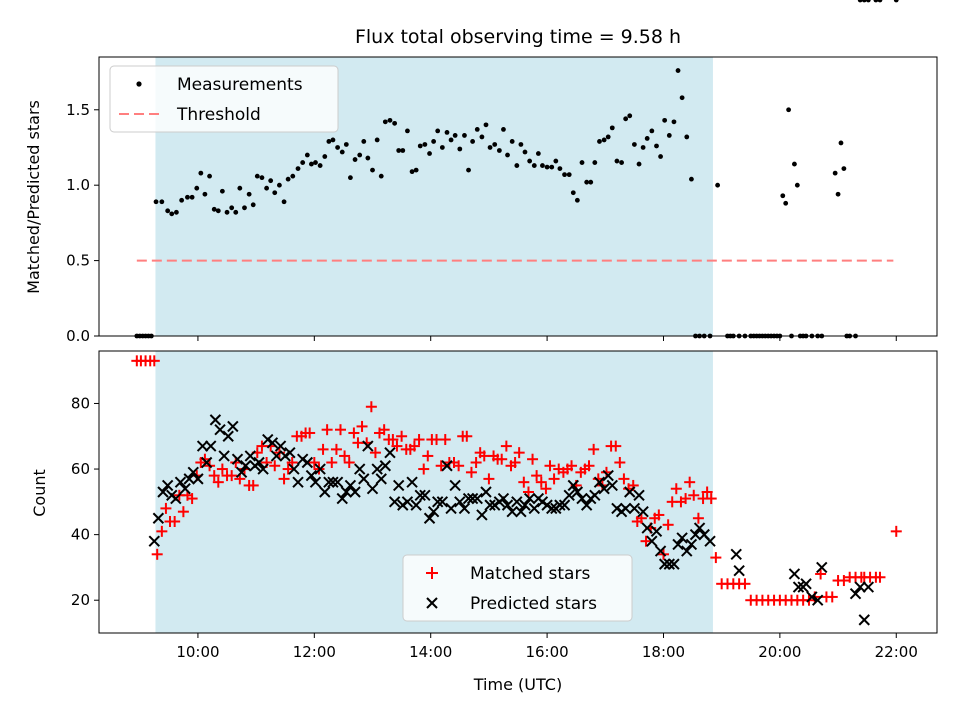 The height and width of the screenshot is (720, 960). What do you see at coordinates (663, 652) in the screenshot?
I see `x-tick-label: 18:00` at bounding box center [663, 652].